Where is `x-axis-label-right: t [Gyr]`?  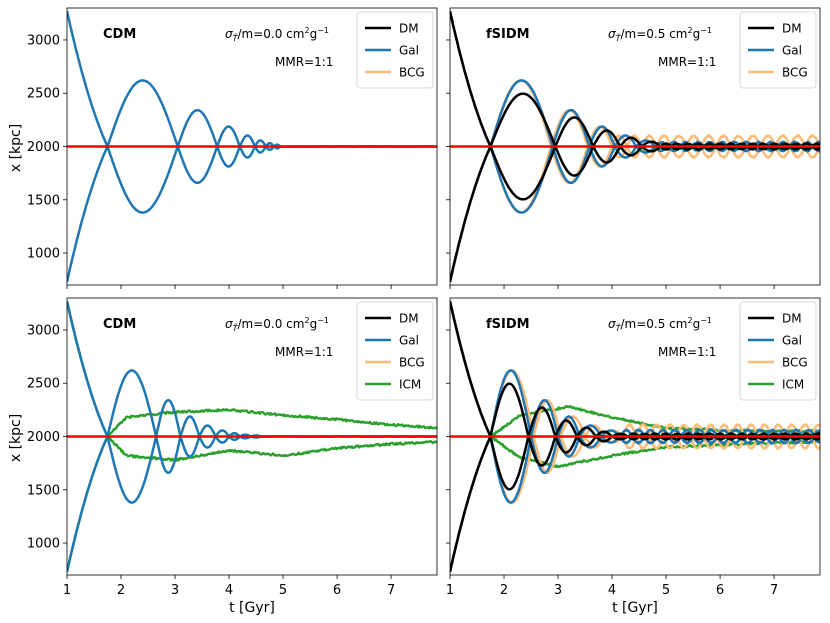 x-axis-label-right: t [Gyr] is located at coordinates (635, 608).